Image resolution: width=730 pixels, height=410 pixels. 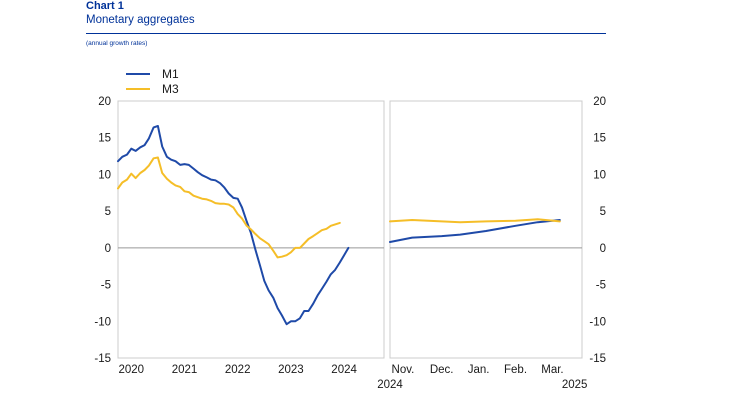 I want to click on y-tick-label-right: -15, so click(x=597, y=359).